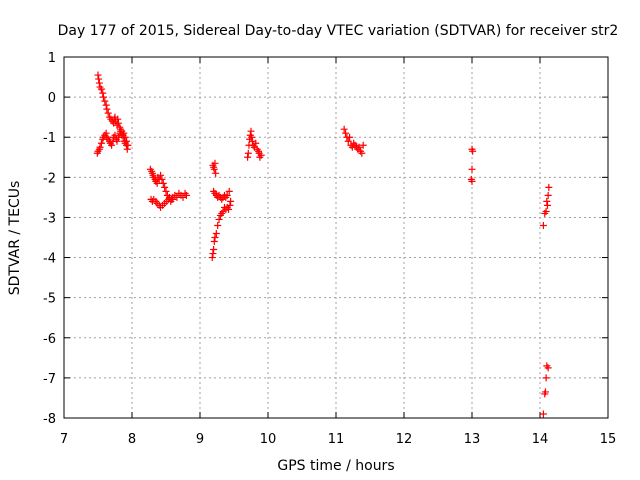 The image size is (640, 480). What do you see at coordinates (15, 238) in the screenshot?
I see `y-axis-label: SDTVAR / TECUs` at bounding box center [15, 238].